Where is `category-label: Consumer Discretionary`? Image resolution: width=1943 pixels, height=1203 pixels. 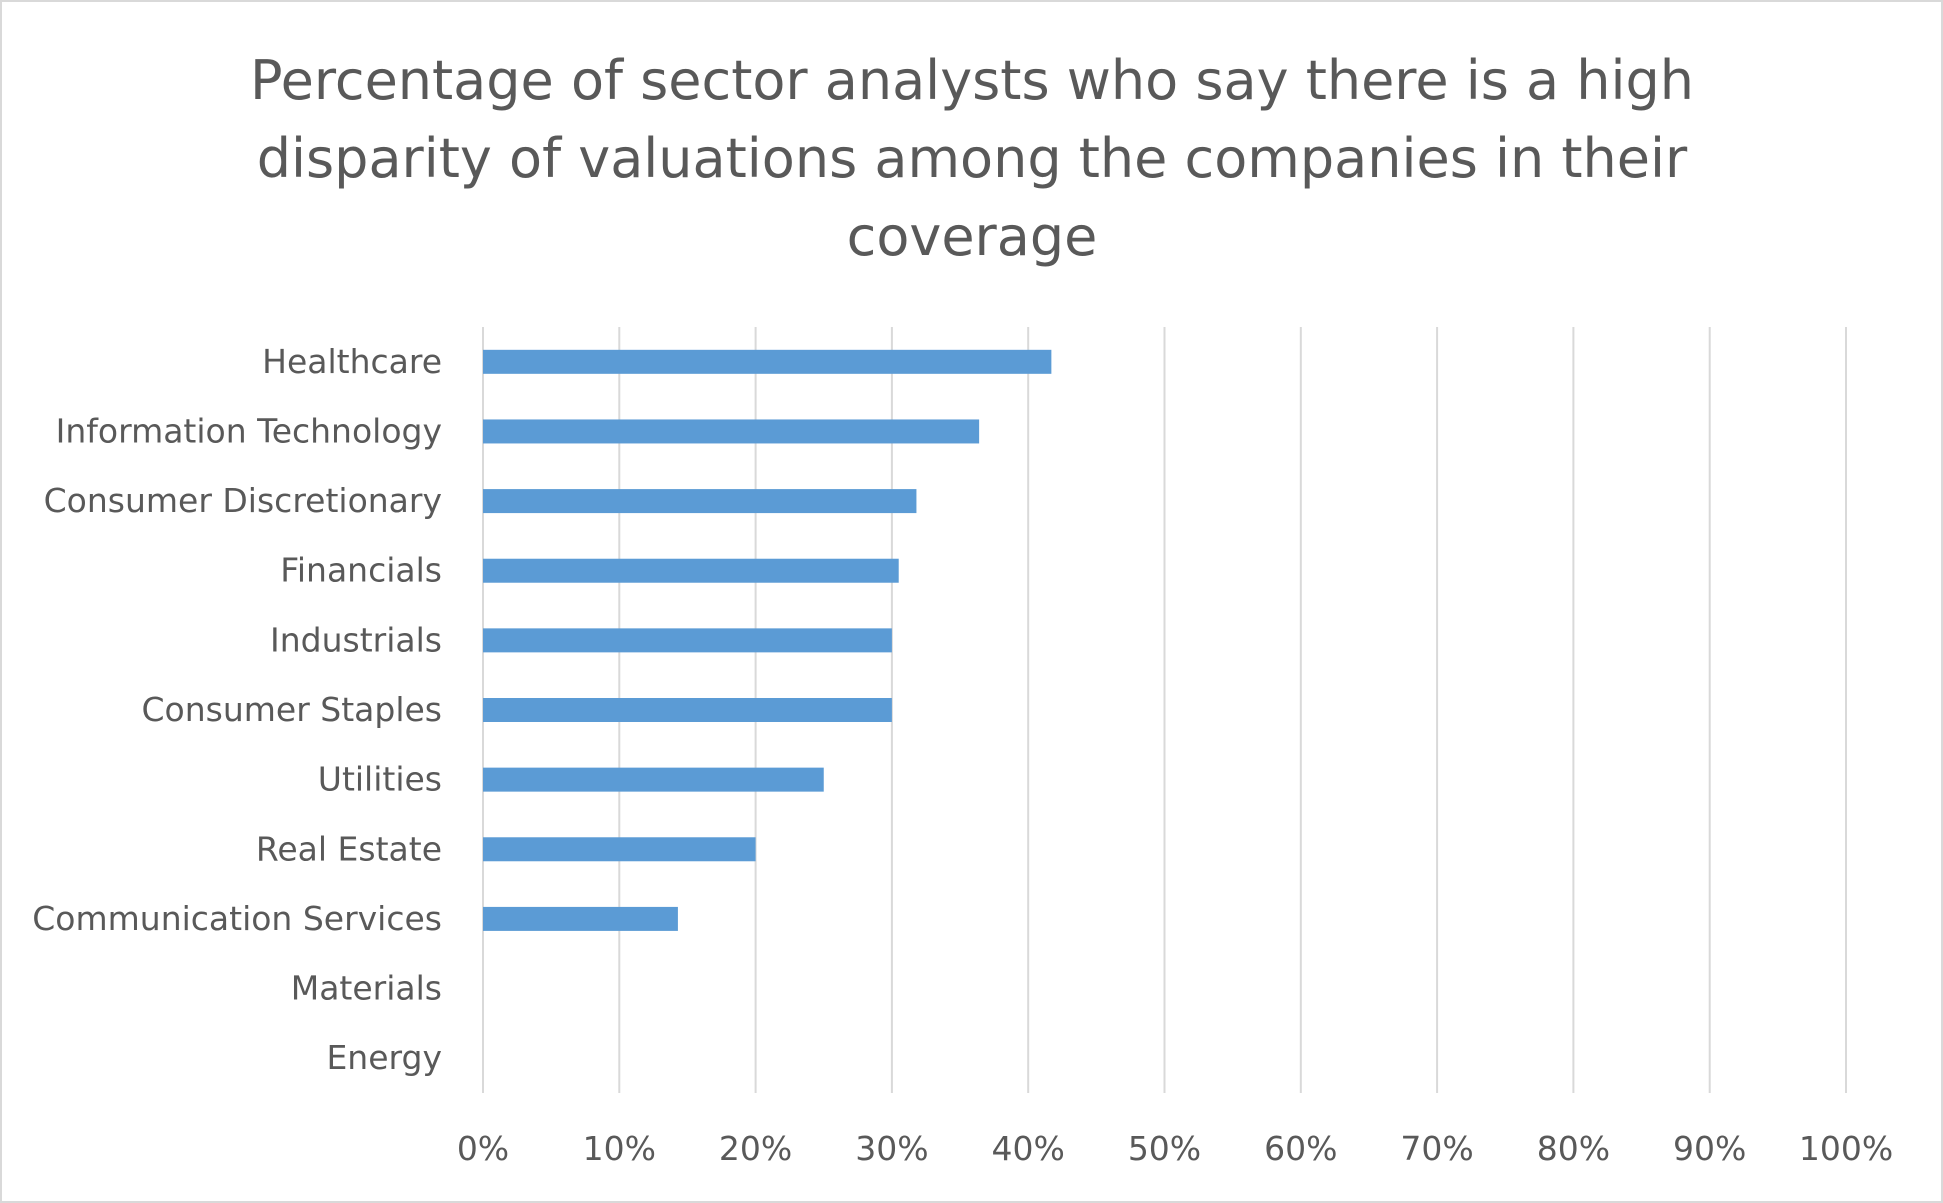
category-label: Consumer Discretionary is located at coordinates (243, 500).